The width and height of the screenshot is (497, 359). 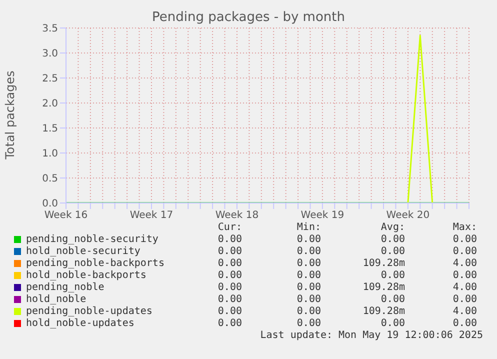 I want to click on x-tick-label: Week 18, so click(x=237, y=216).